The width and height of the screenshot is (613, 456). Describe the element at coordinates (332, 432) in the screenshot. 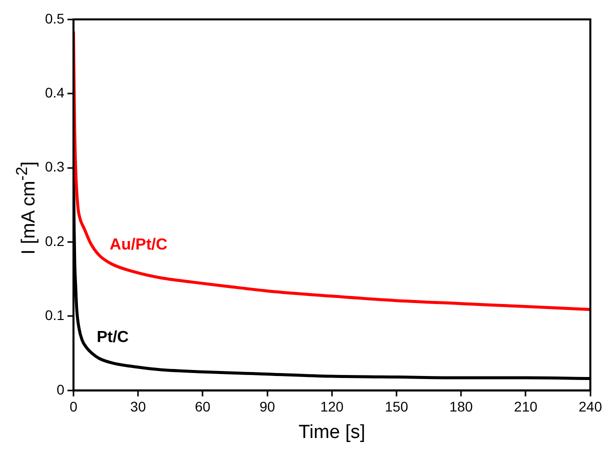

I see `x-axis-title: Time [s]` at that location.